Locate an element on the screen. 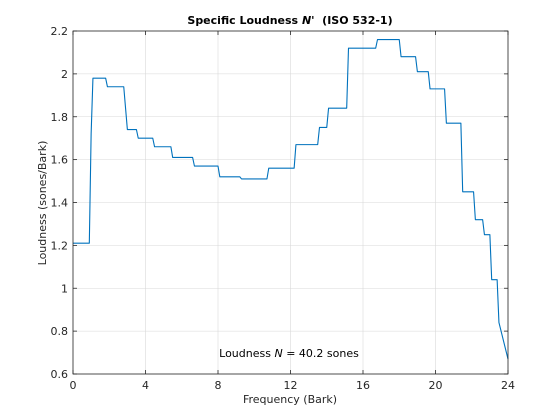 This screenshot has height=420, width=560. y-tick-label: 1.8 is located at coordinates (60, 117).